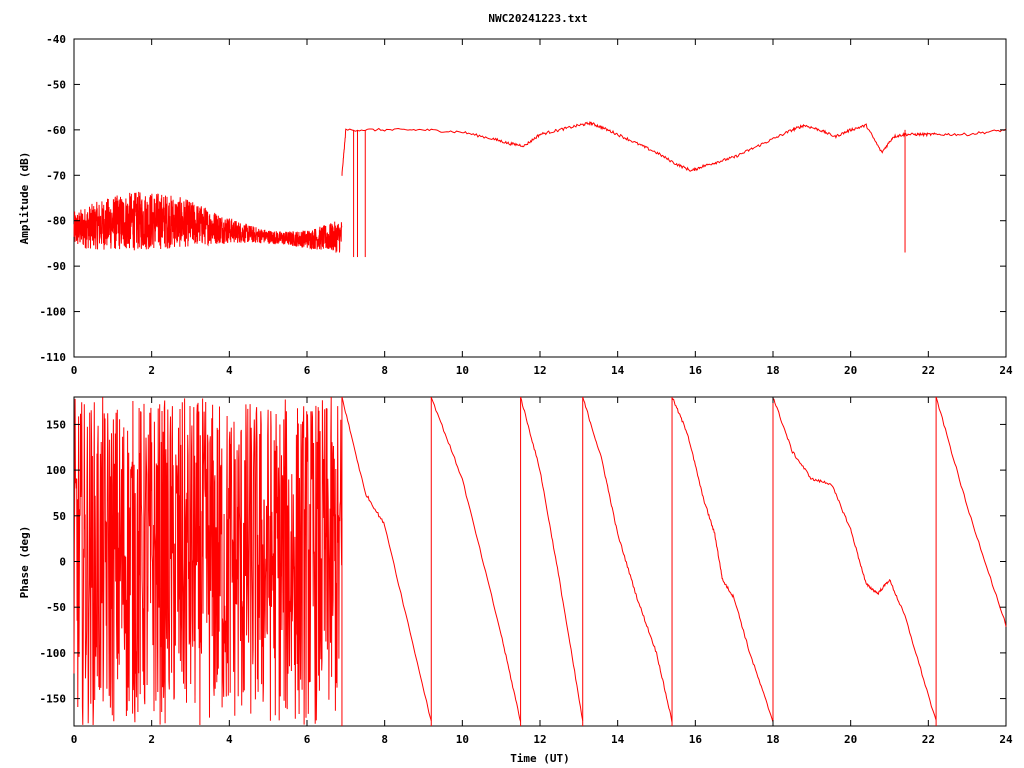 The width and height of the screenshot is (1024, 768). What do you see at coordinates (74, 739) in the screenshot?
I see `phase-x-tick-label: 0` at bounding box center [74, 739].